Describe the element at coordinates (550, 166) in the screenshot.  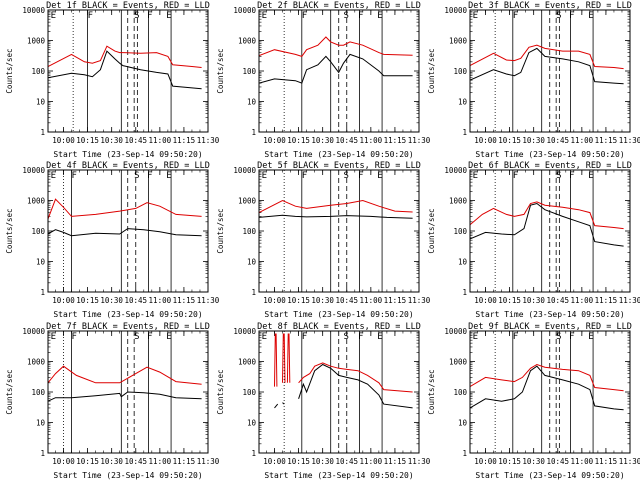
I see `panel-title: Det 6f BLACK = Events, RED = LLD` at that location.